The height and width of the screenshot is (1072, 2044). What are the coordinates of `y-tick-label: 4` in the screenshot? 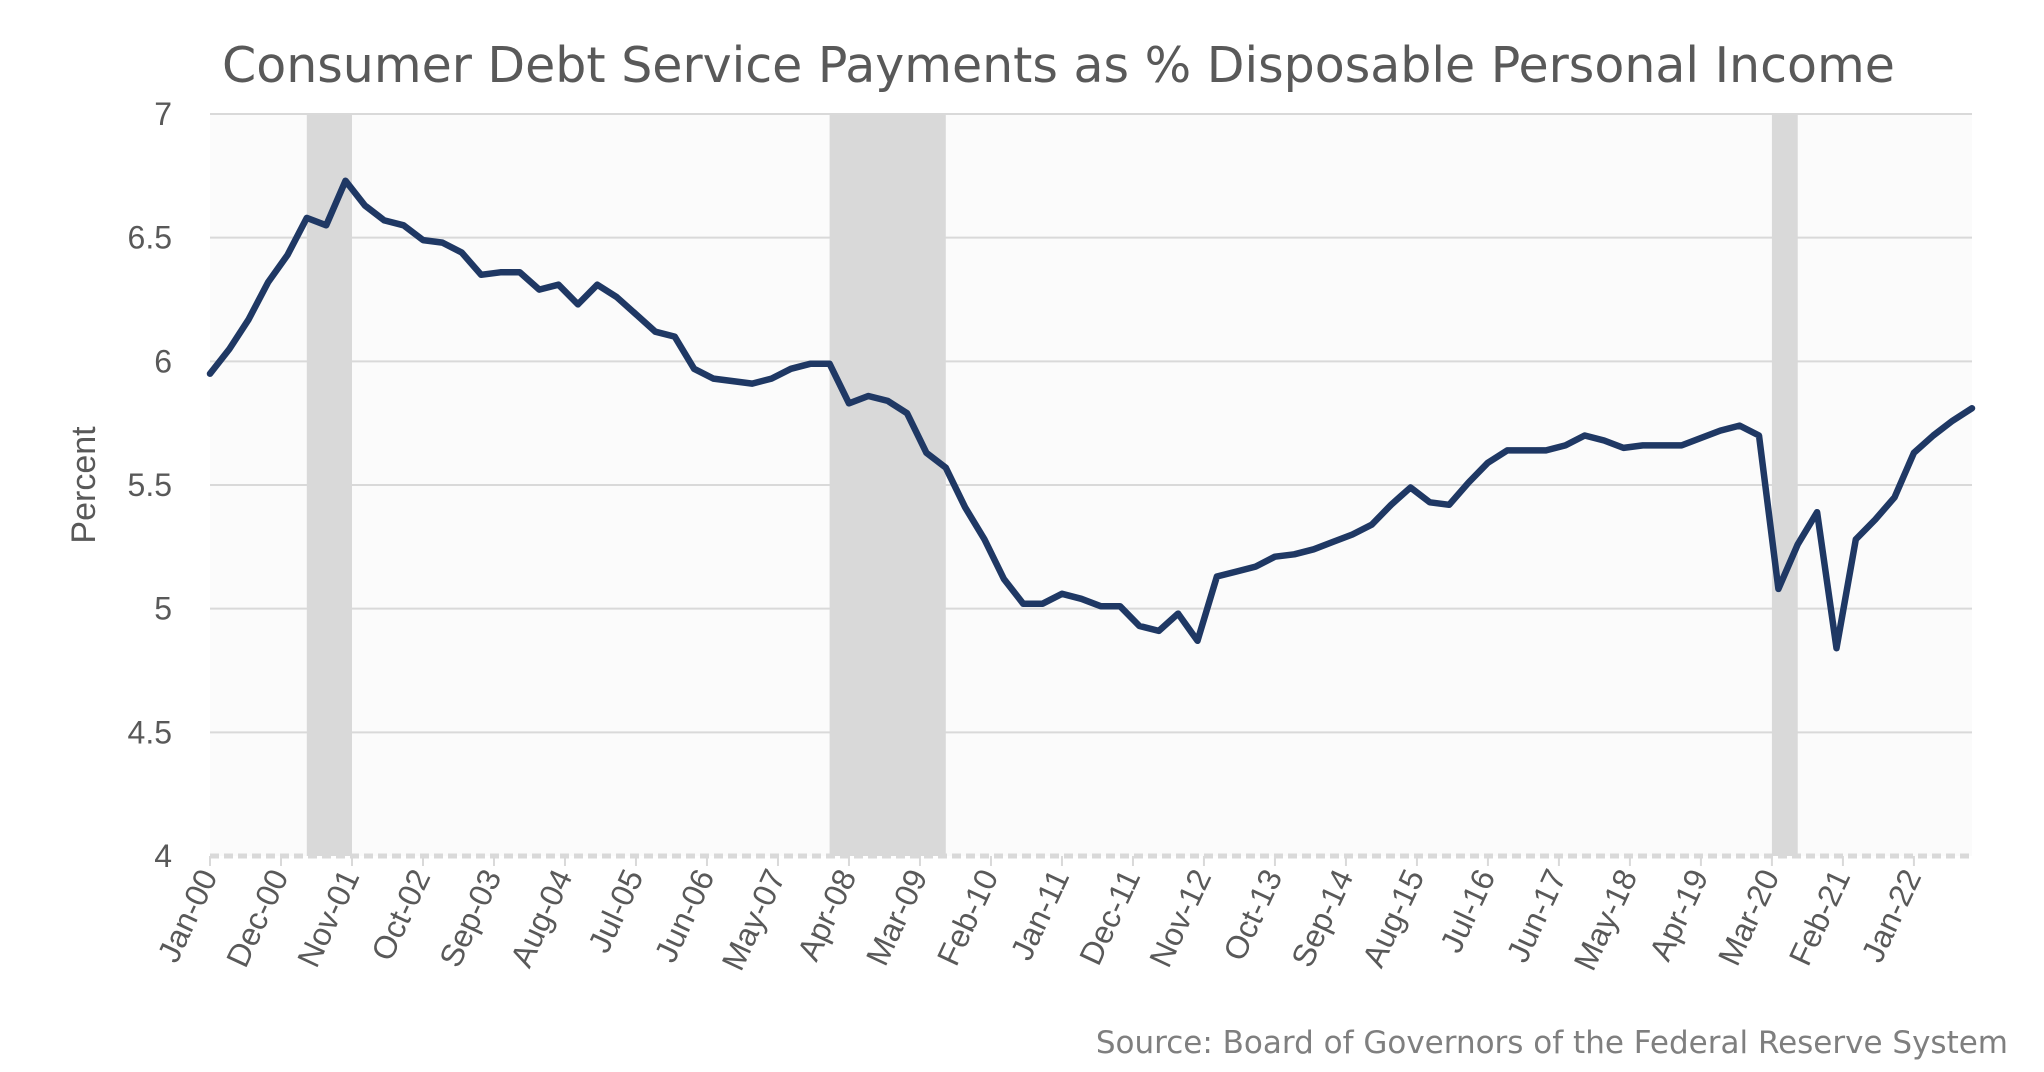 It's located at (163, 856).